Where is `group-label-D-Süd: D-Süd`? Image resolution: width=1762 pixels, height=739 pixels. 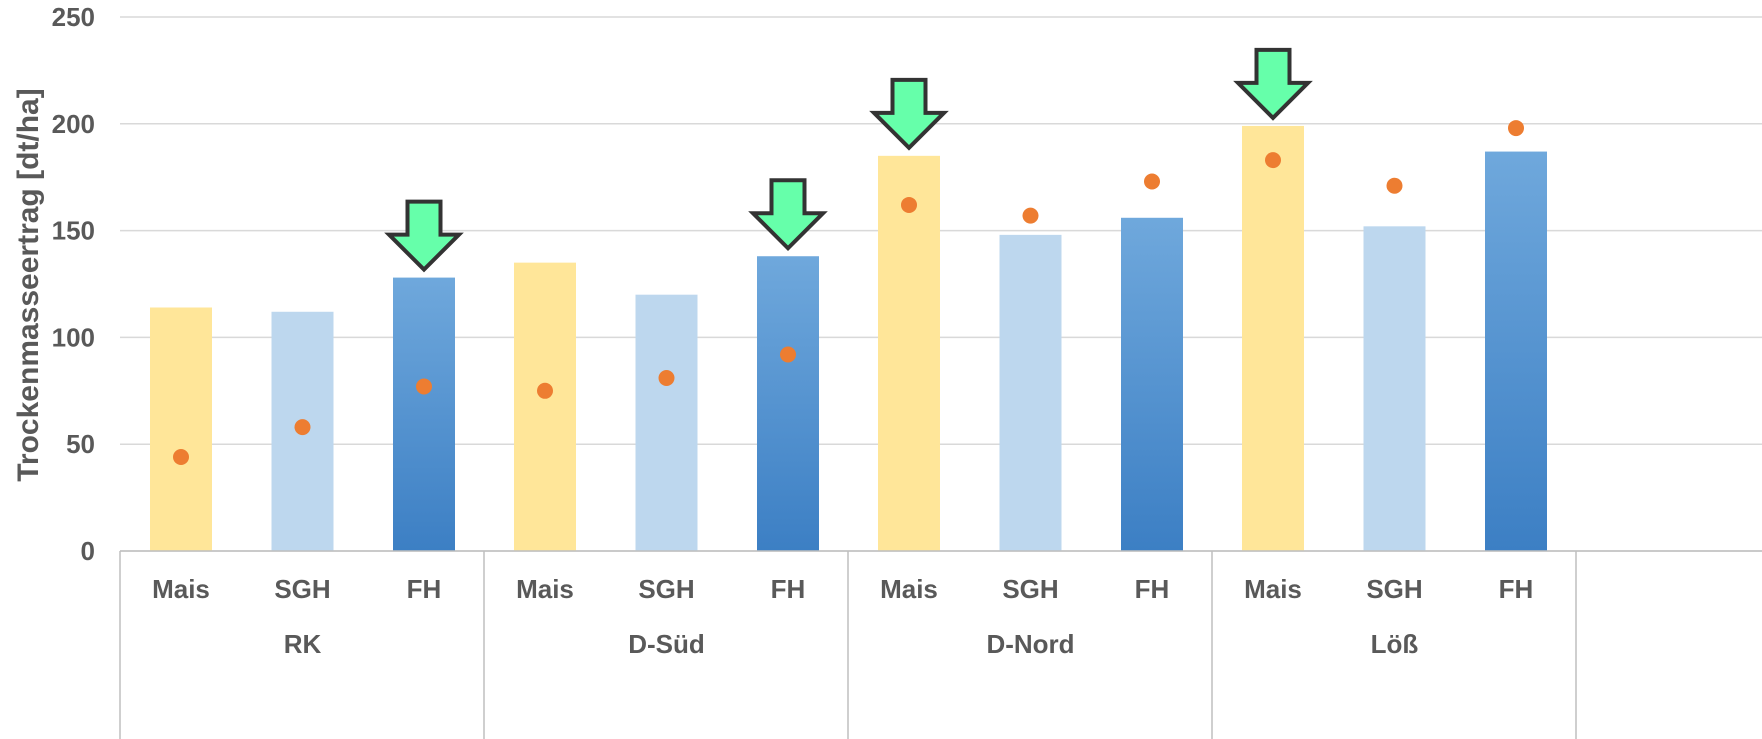
group-label-D-Süd: D-Süd is located at coordinates (666, 644).